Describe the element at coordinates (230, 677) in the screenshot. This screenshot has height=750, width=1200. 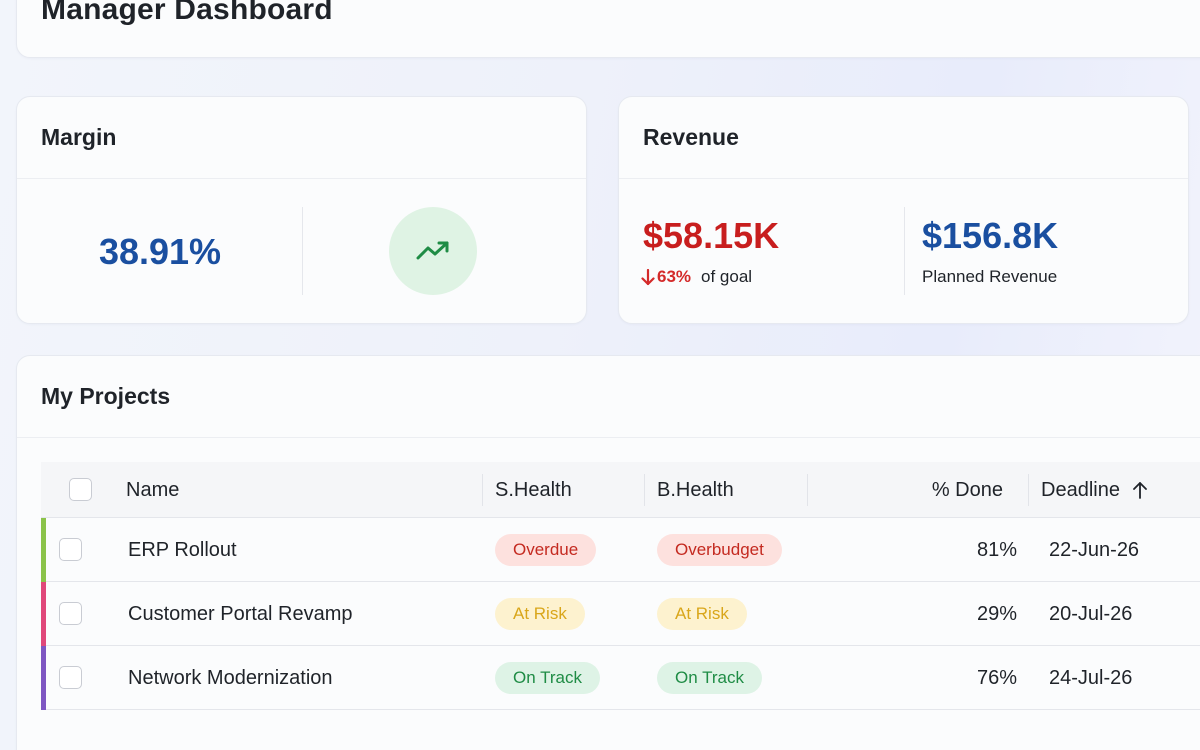
I see `project-name: Network Modernization` at that location.